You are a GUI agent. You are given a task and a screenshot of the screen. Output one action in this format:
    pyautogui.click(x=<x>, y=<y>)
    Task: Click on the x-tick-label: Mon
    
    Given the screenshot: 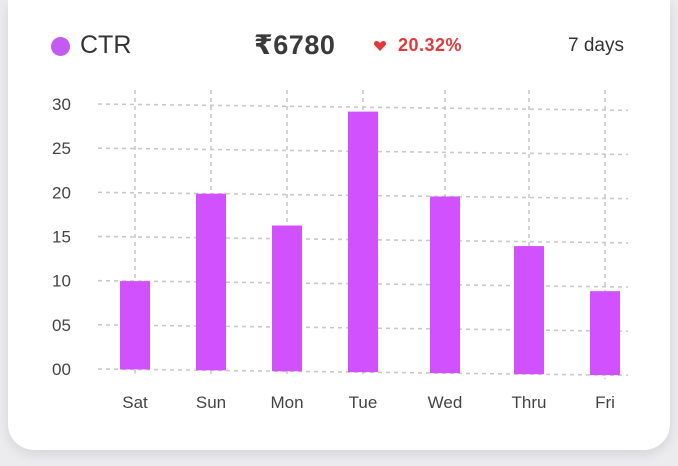 What is the action you would take?
    pyautogui.click(x=286, y=402)
    